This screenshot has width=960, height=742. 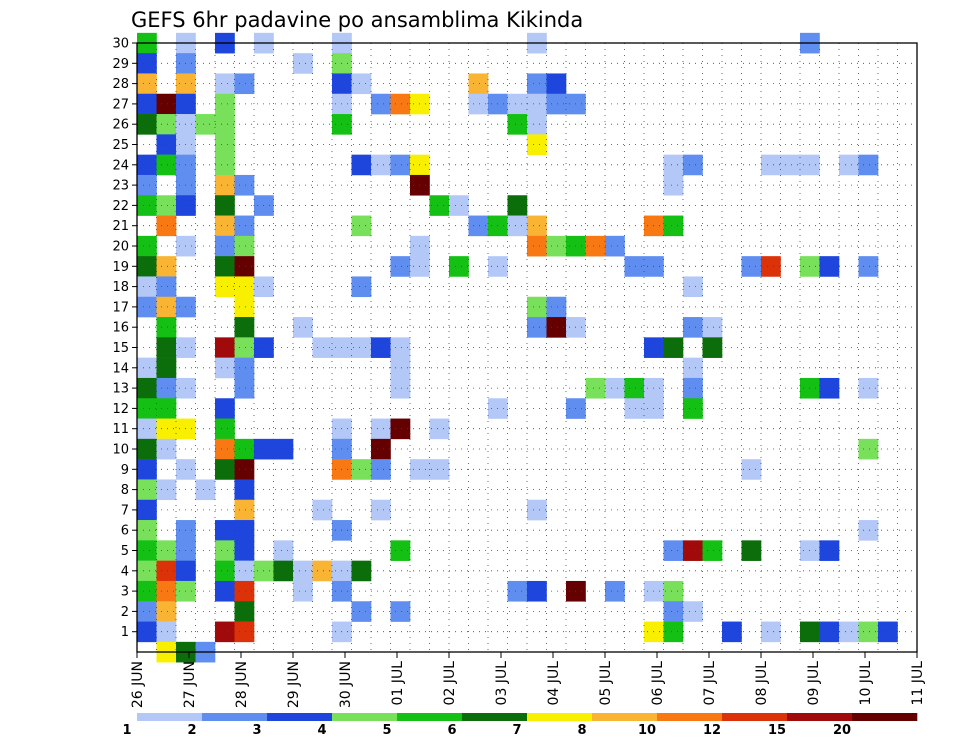 I want to click on colorbar-label: 4, so click(x=321, y=730).